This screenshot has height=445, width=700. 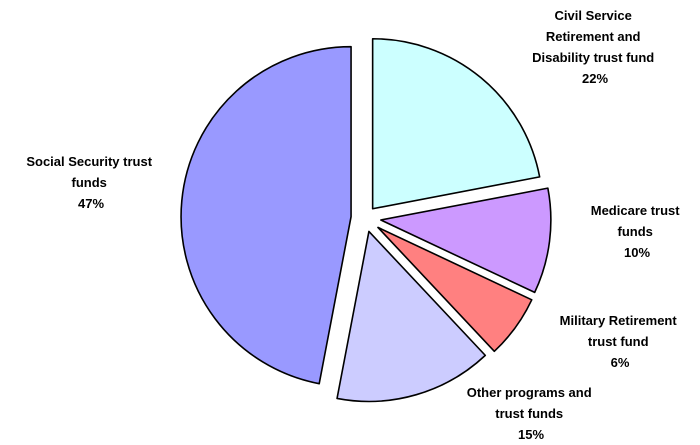 I want to click on label-social-security-line-2: funds, so click(x=88, y=182).